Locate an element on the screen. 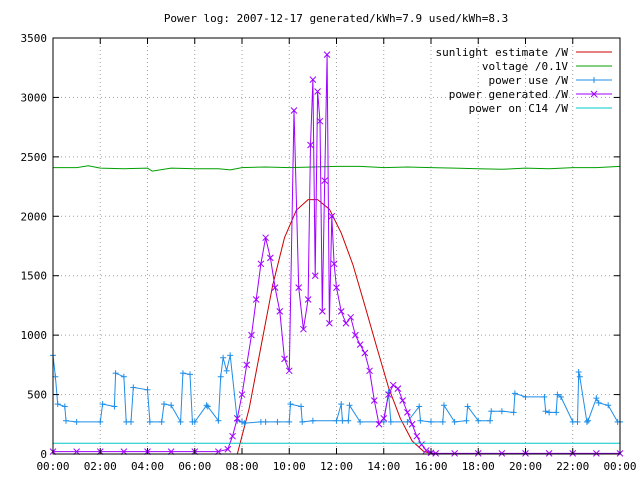 Image resolution: width=640 pixels, height=480 pixels. x-tick-label: 02:00 is located at coordinates (100, 466).